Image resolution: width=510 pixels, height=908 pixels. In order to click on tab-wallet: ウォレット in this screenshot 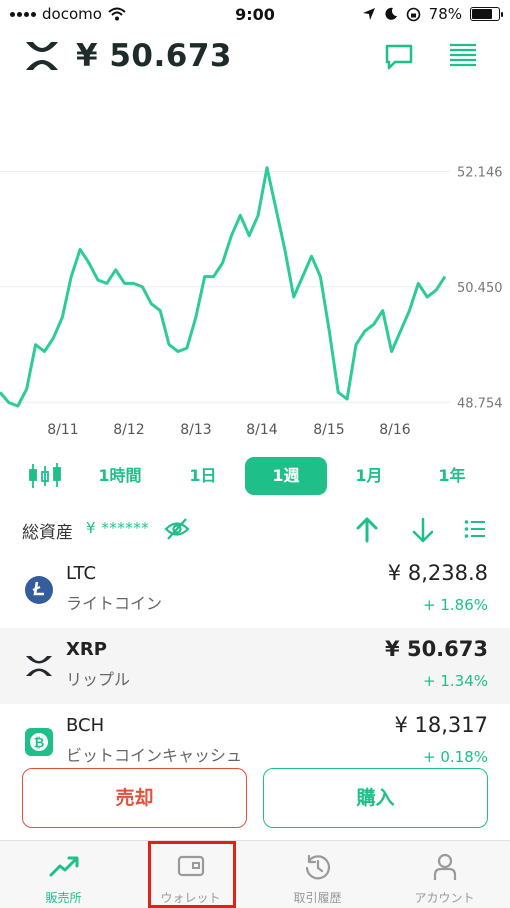, I will do `click(190, 874)`.